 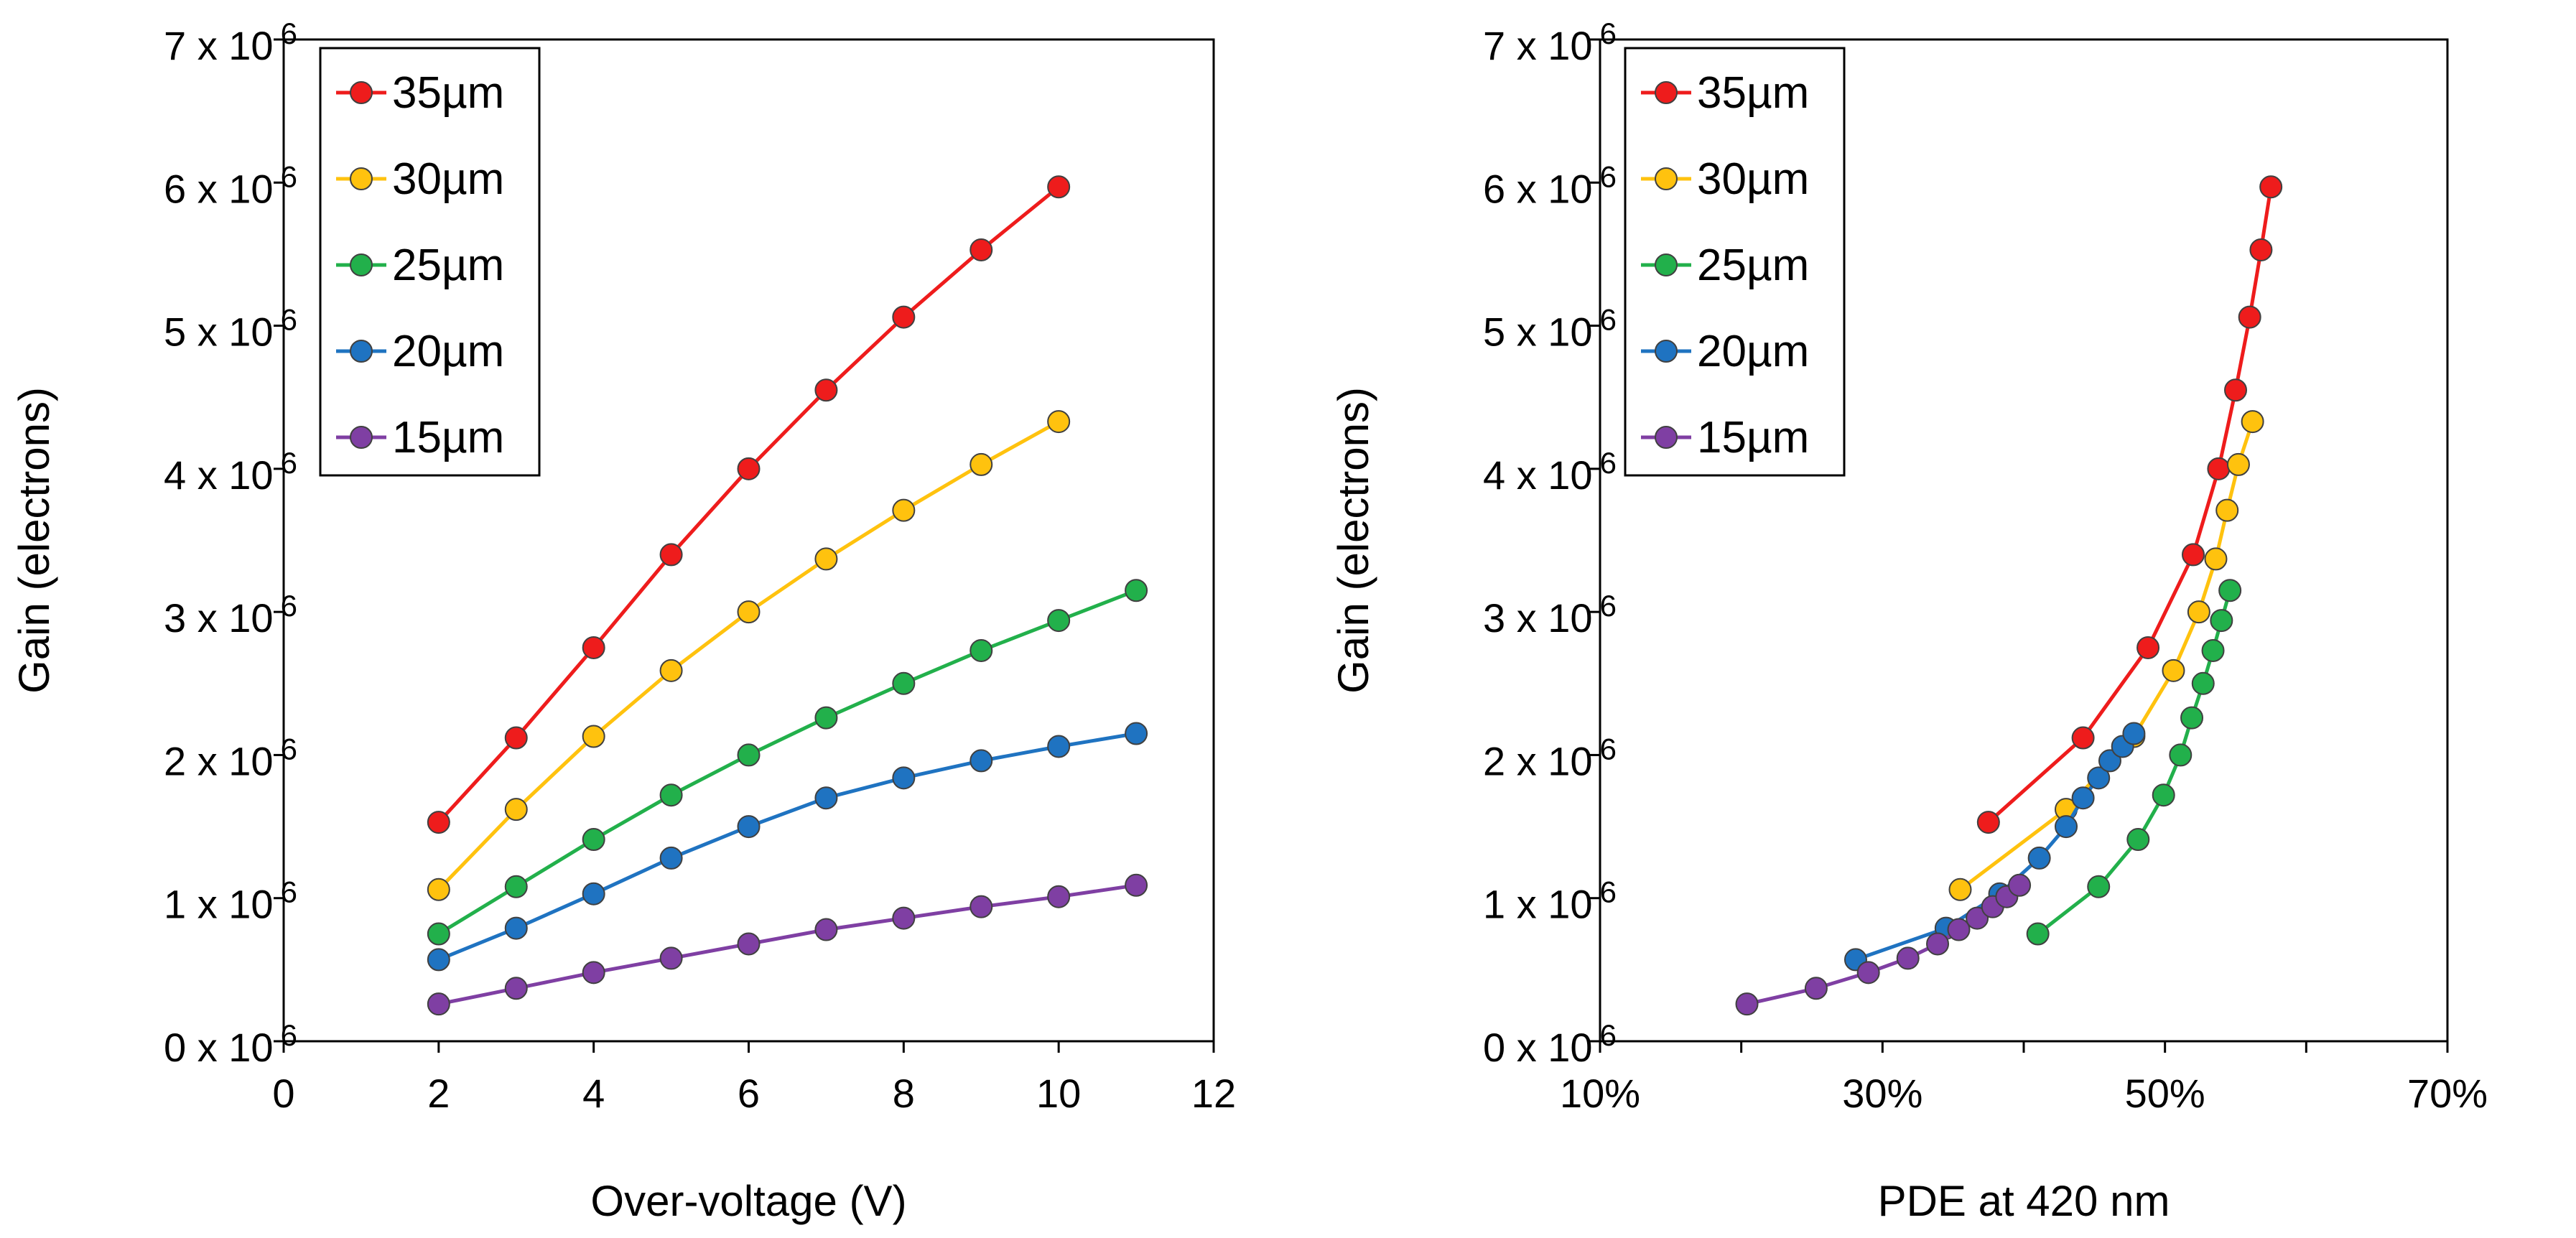 What do you see at coordinates (1753, 179) in the screenshot?
I see `legend-entry-label: 30µm` at bounding box center [1753, 179].